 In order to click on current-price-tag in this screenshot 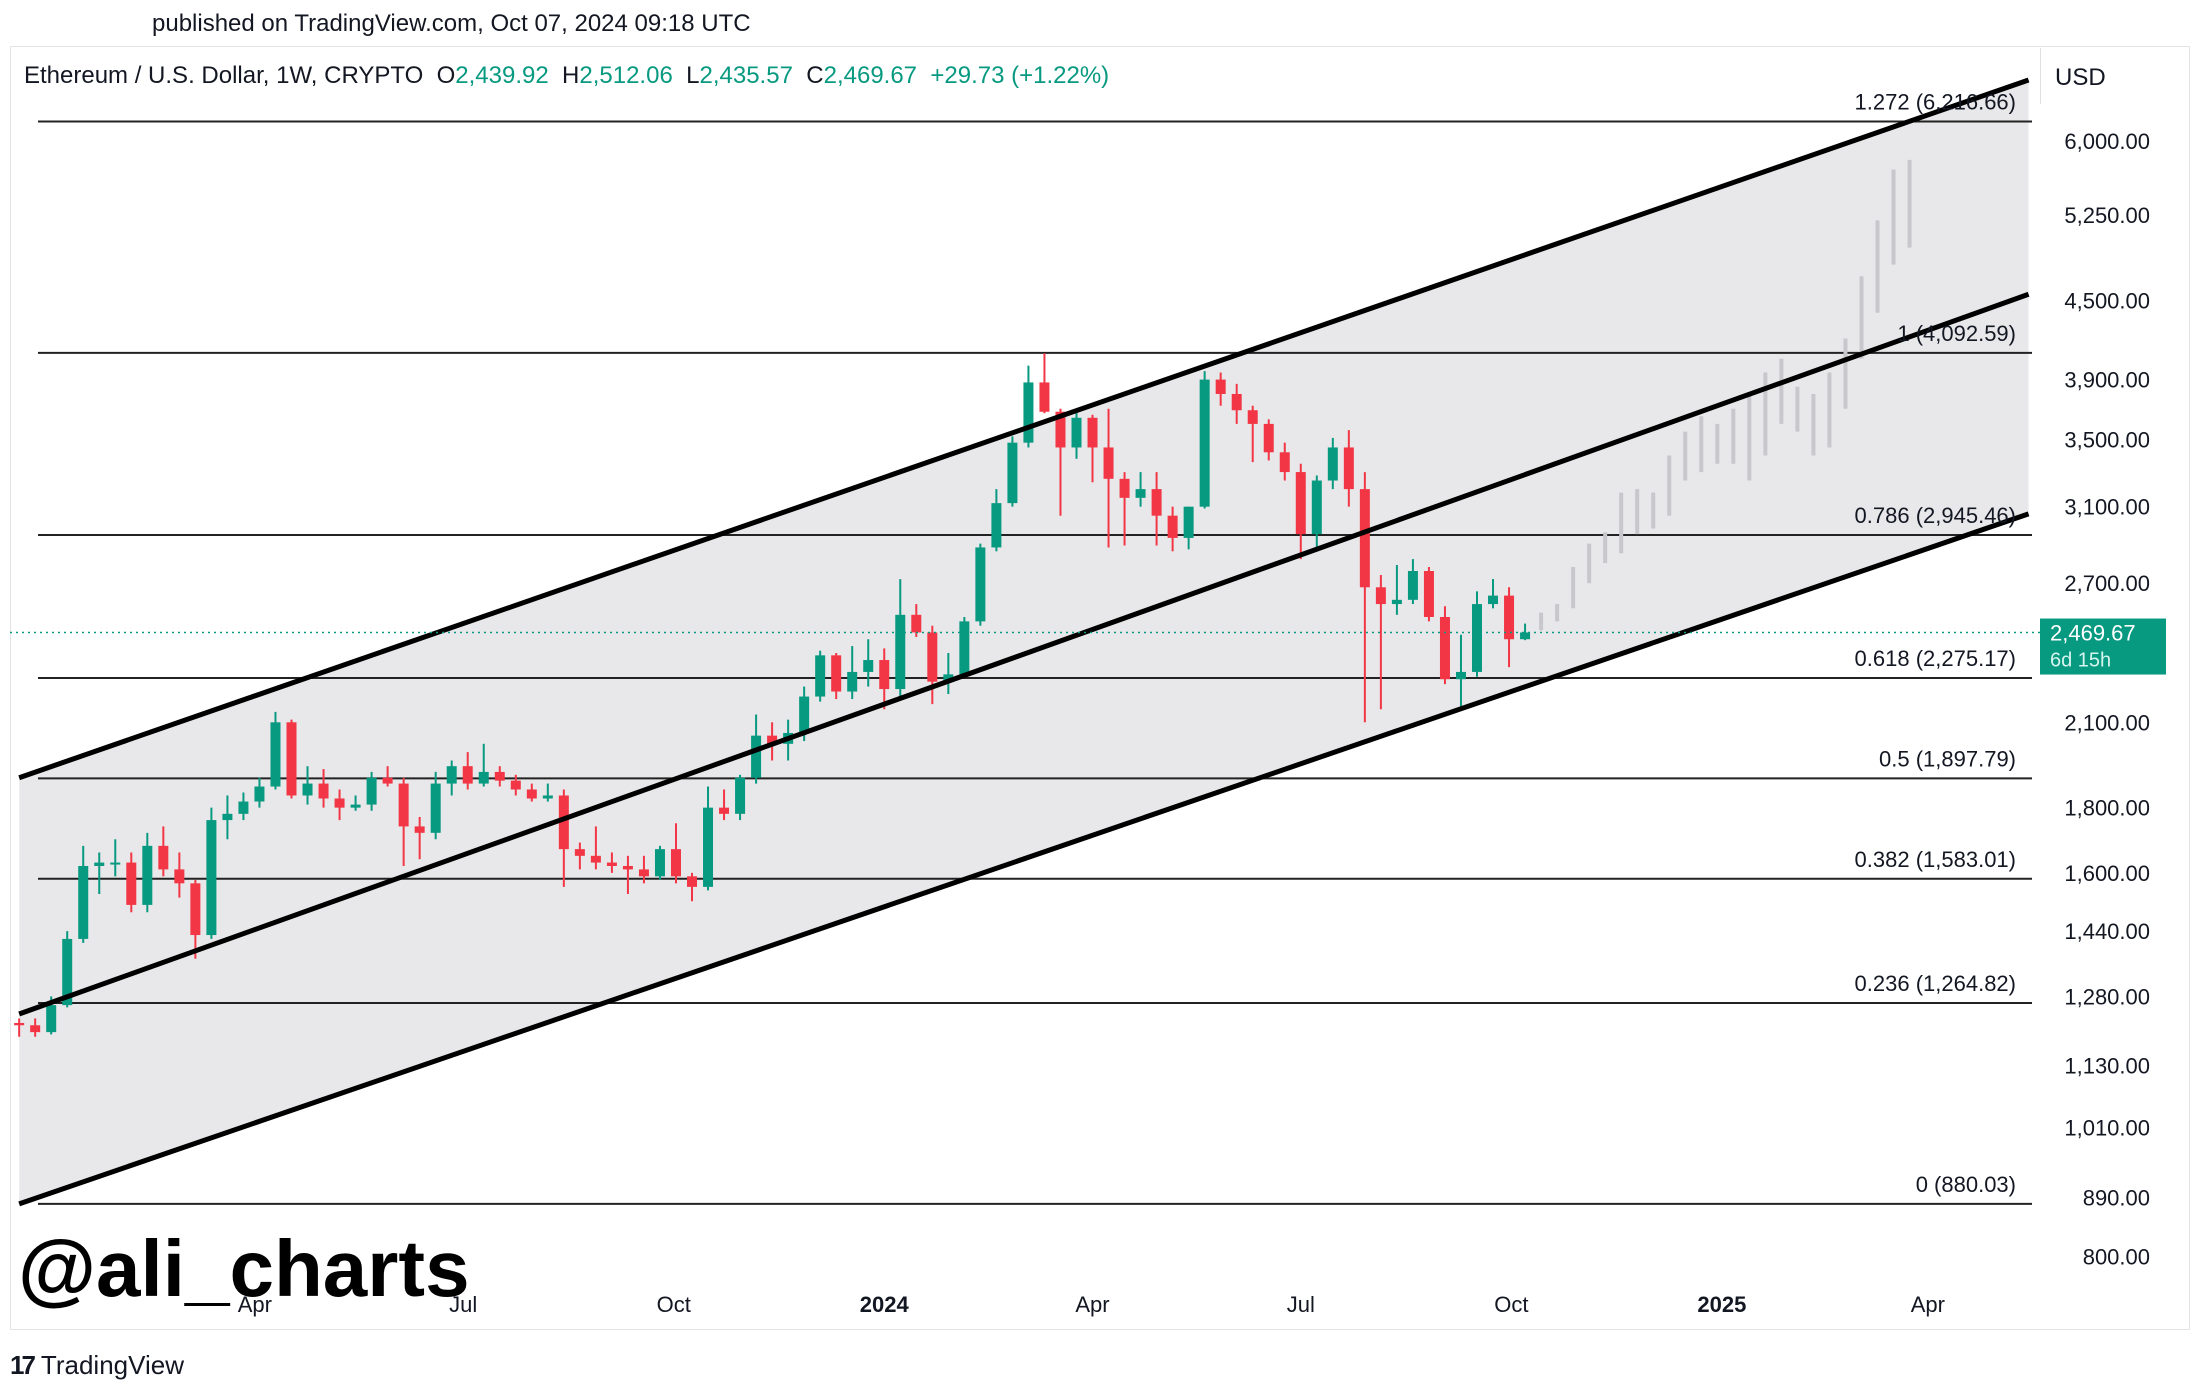, I will do `click(2103, 646)`.